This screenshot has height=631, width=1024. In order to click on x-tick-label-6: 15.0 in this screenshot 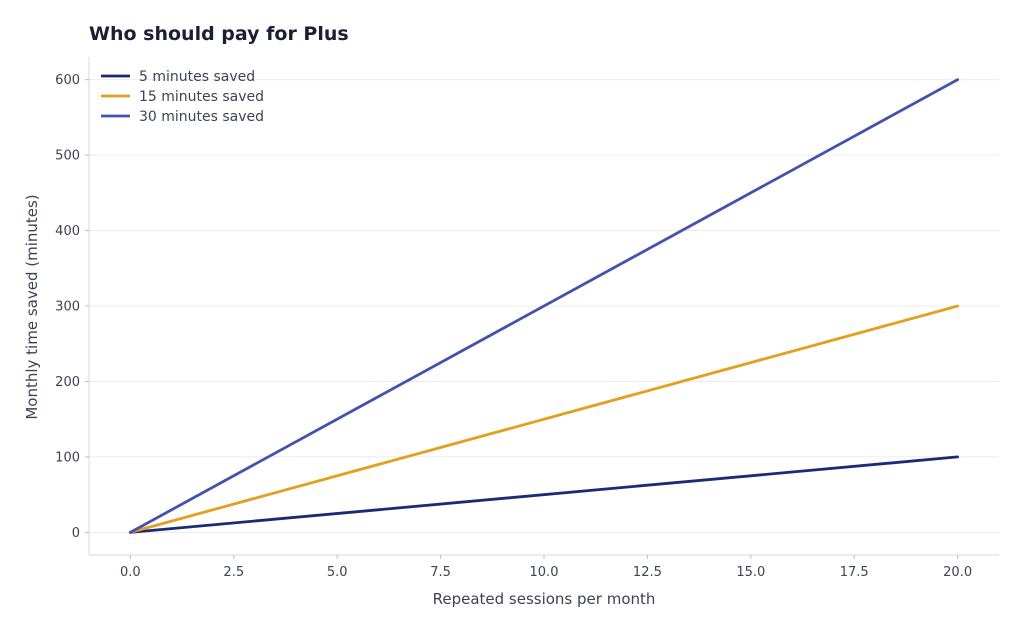, I will do `click(750, 572)`.